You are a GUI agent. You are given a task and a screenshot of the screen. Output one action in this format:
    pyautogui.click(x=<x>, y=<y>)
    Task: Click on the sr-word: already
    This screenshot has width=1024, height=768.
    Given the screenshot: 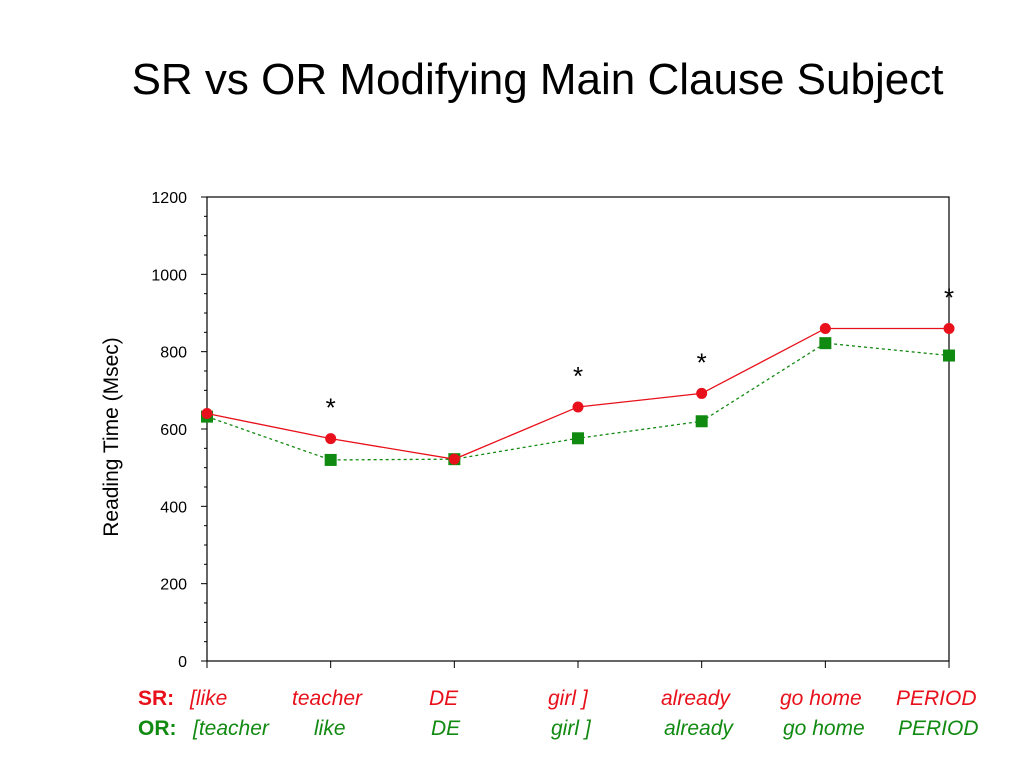 What is the action you would take?
    pyautogui.click(x=695, y=698)
    